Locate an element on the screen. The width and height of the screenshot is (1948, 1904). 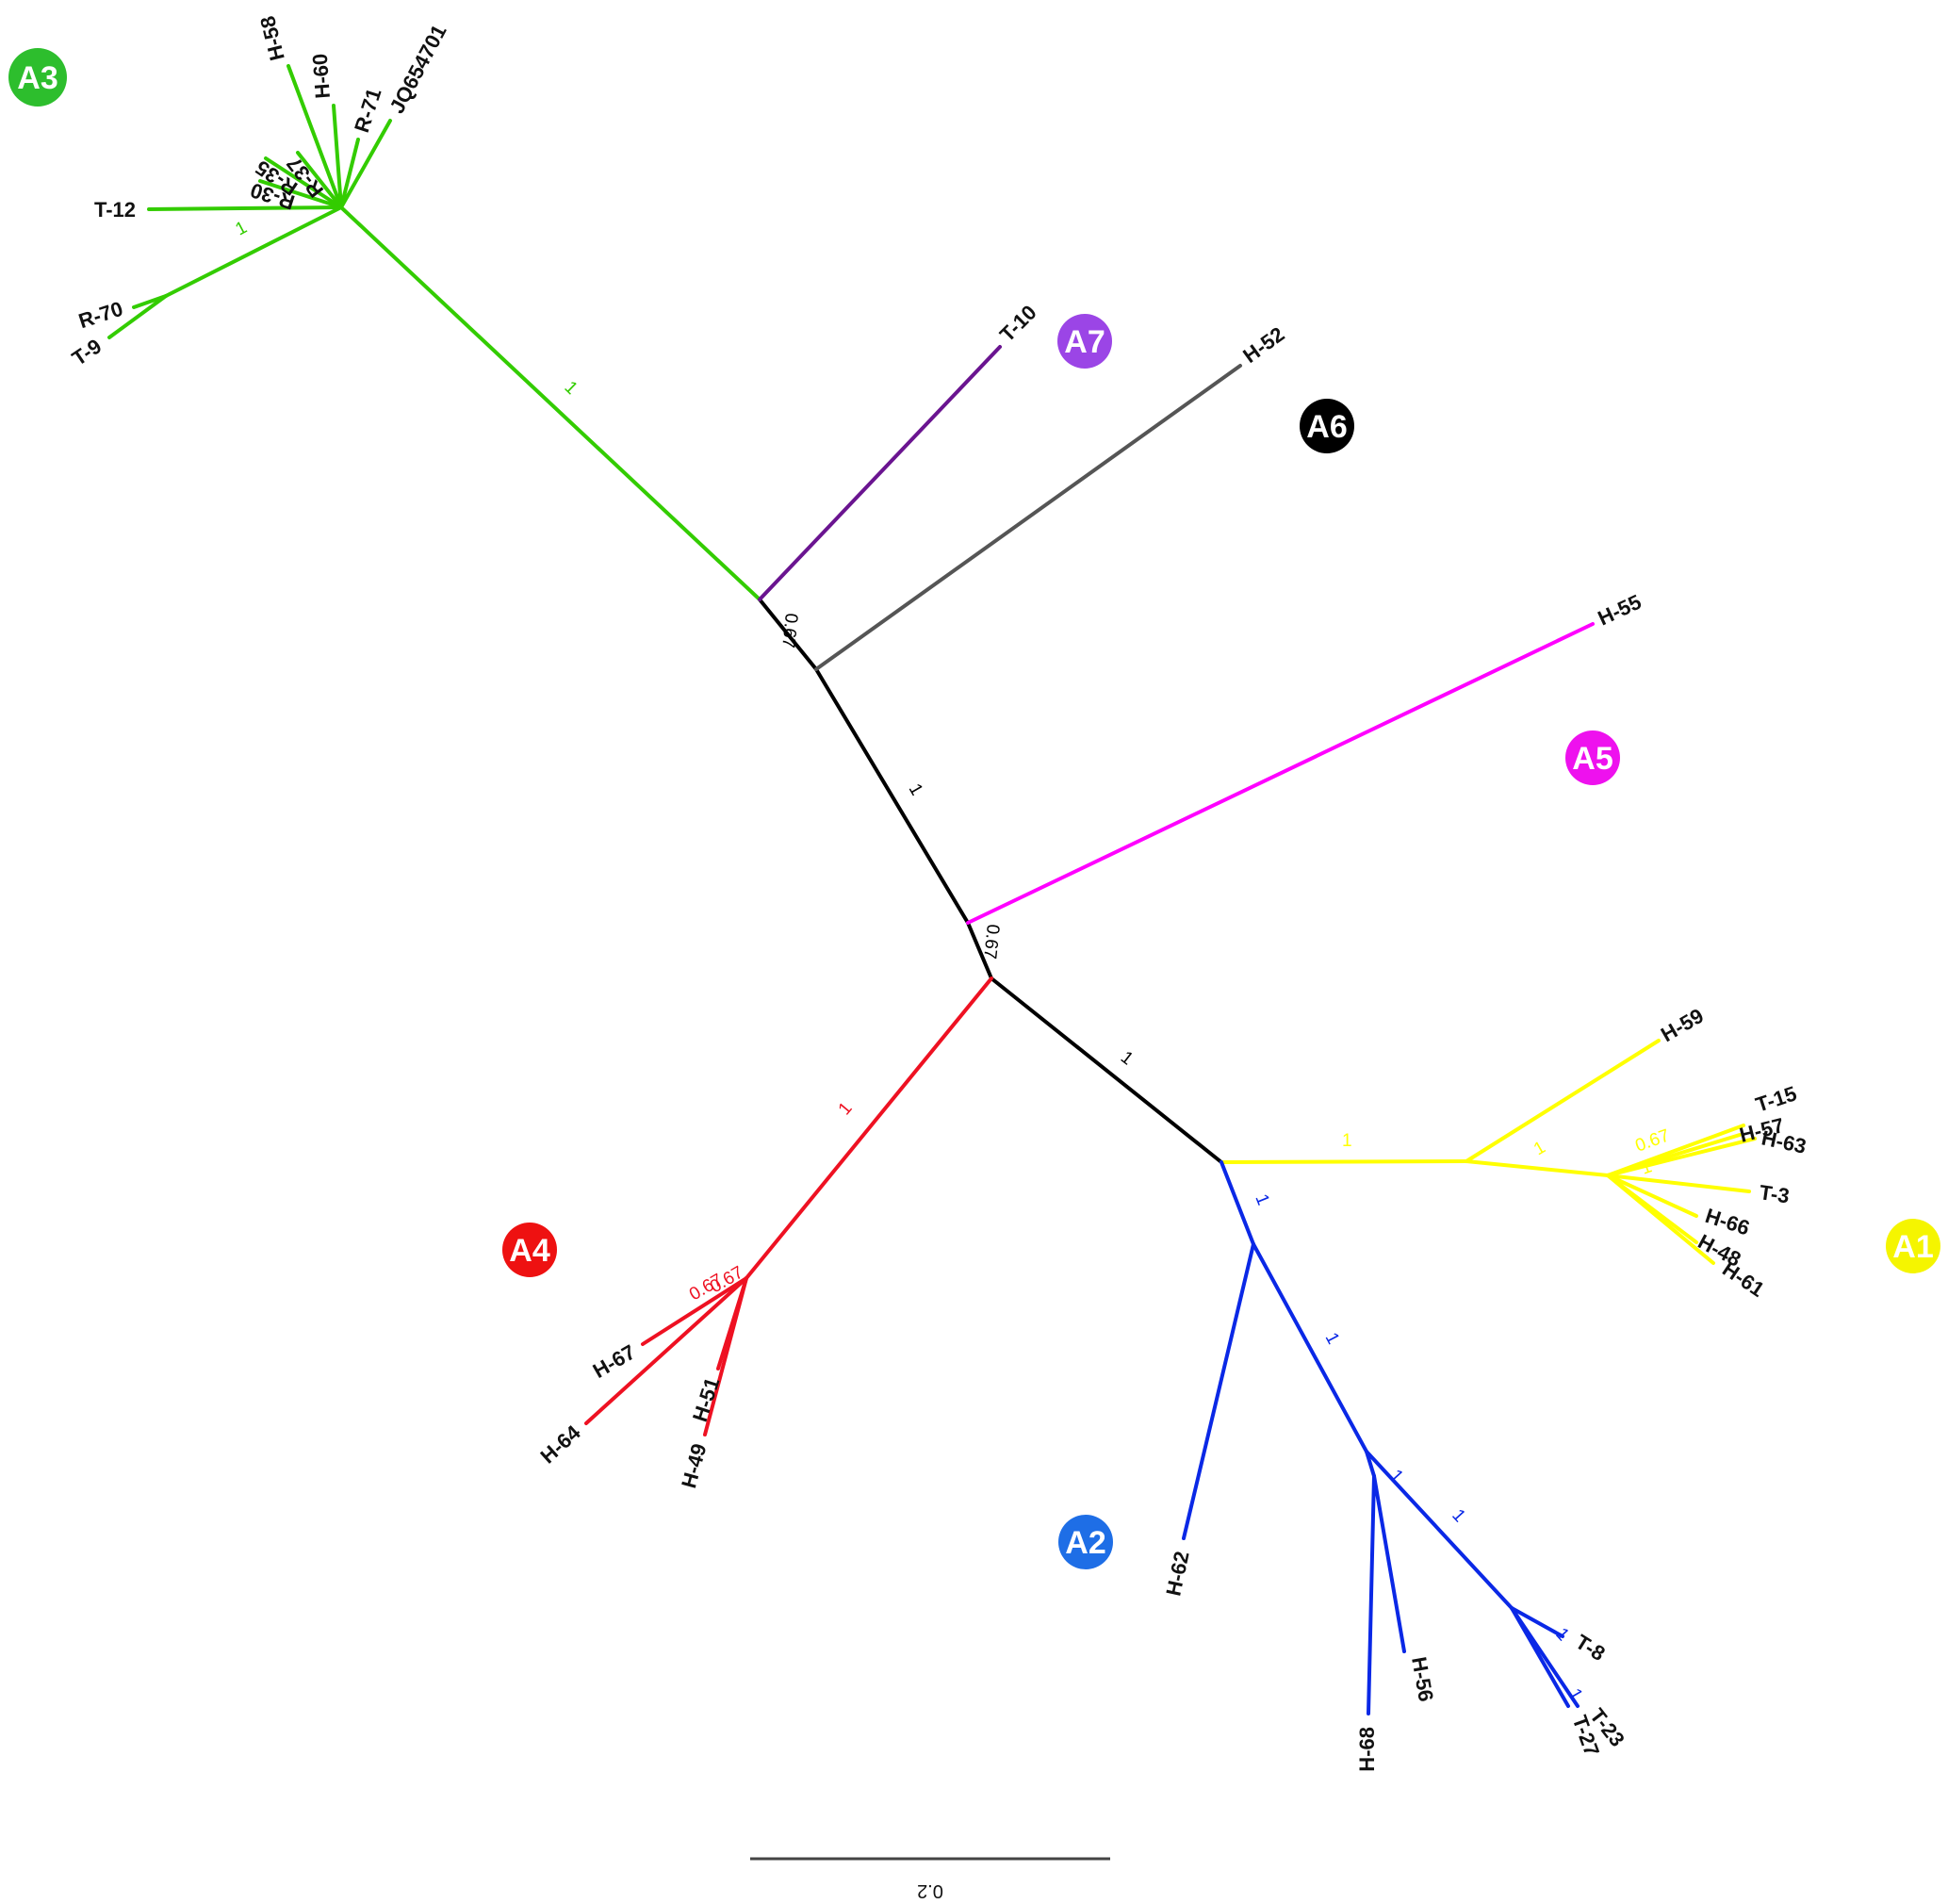
leaf-label: R-71 is located at coordinates (368, 110).